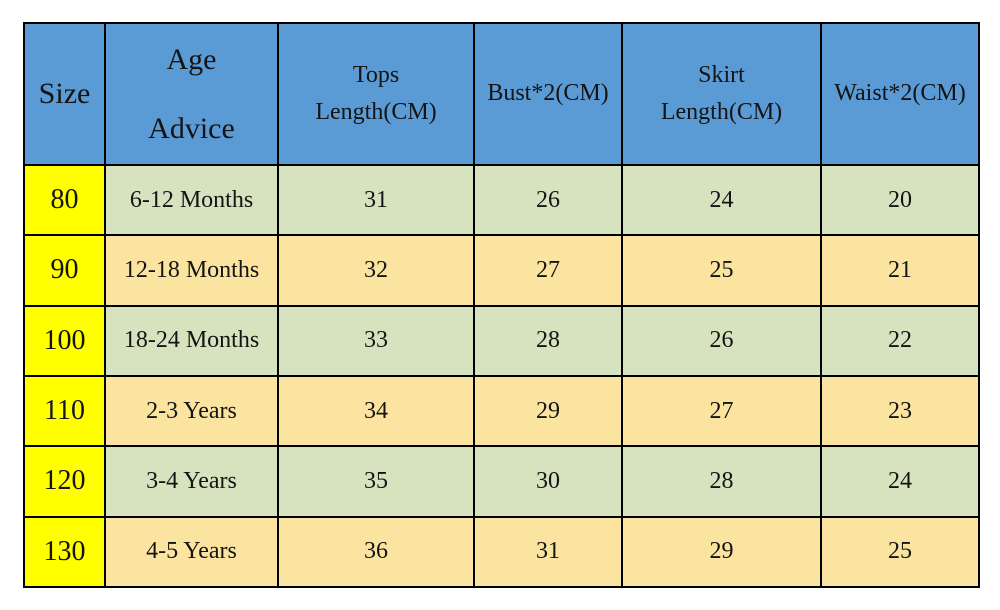 This screenshot has height=610, width=1000. What do you see at coordinates (376, 481) in the screenshot?
I see `tops-length-cell: 35` at bounding box center [376, 481].